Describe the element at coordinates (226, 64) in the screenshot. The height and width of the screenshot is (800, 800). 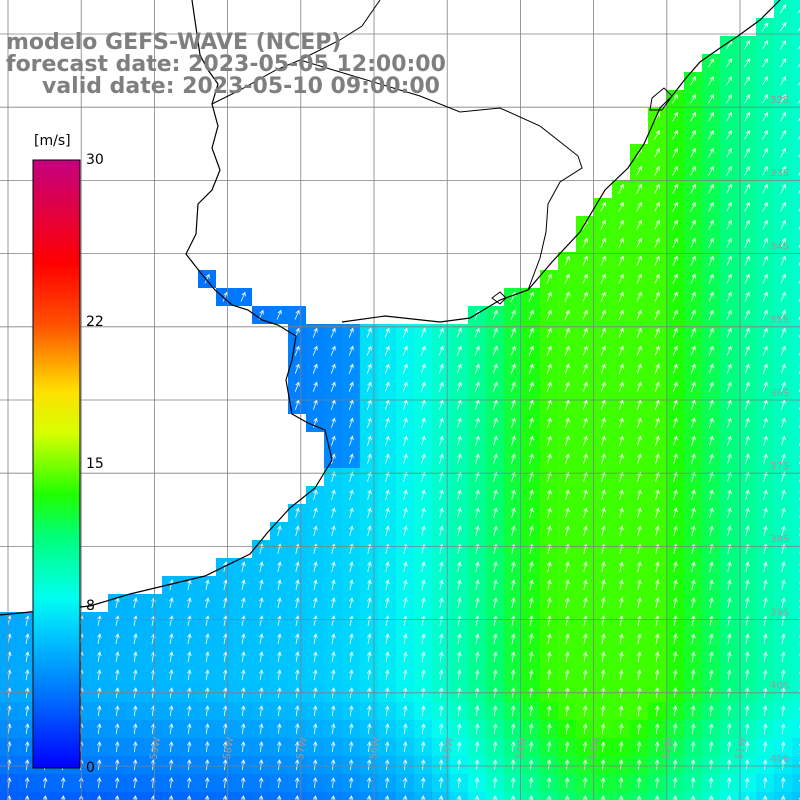
I see `forecast-date: forecast date: 2023-05-05 12:00:00` at that location.